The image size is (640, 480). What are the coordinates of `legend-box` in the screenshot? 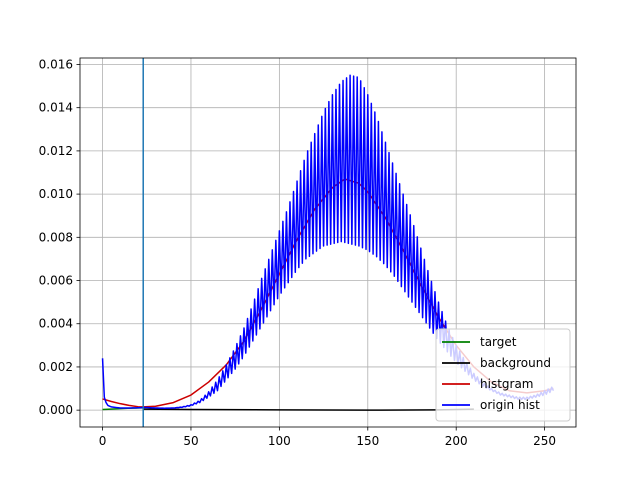 It's located at (503, 375).